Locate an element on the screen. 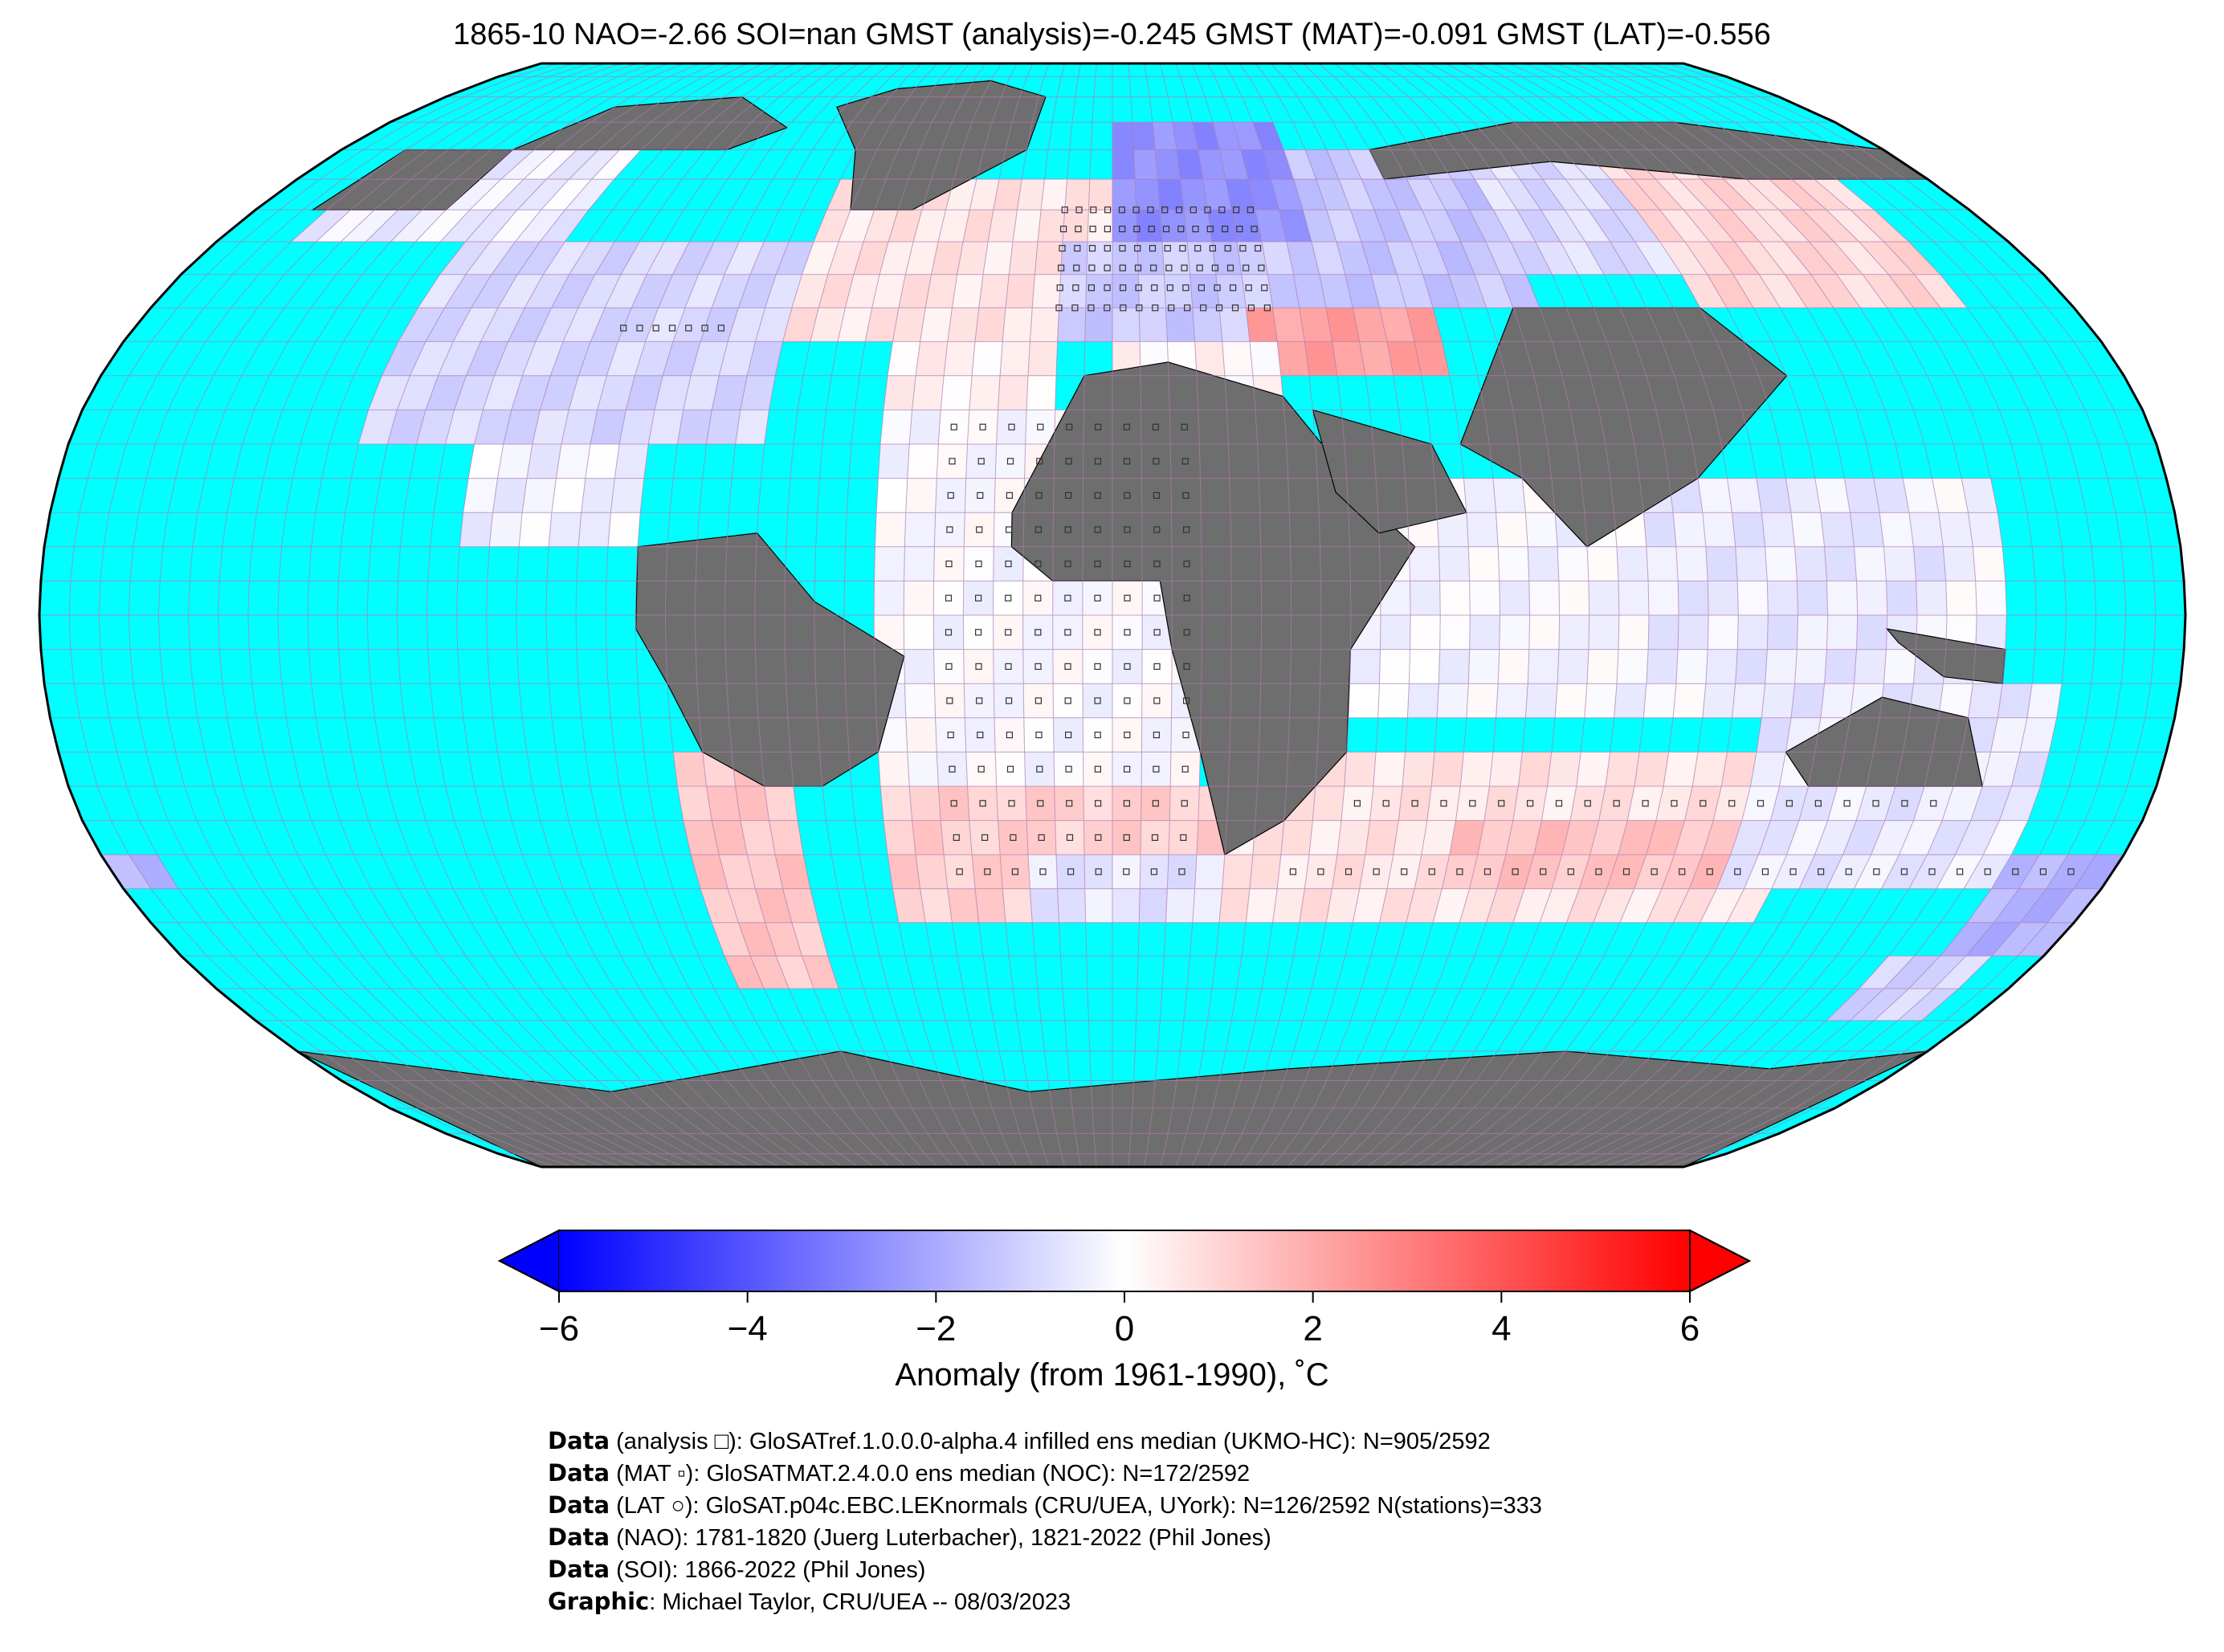  colorbar-tick-label: −6 is located at coordinates (559, 1328).